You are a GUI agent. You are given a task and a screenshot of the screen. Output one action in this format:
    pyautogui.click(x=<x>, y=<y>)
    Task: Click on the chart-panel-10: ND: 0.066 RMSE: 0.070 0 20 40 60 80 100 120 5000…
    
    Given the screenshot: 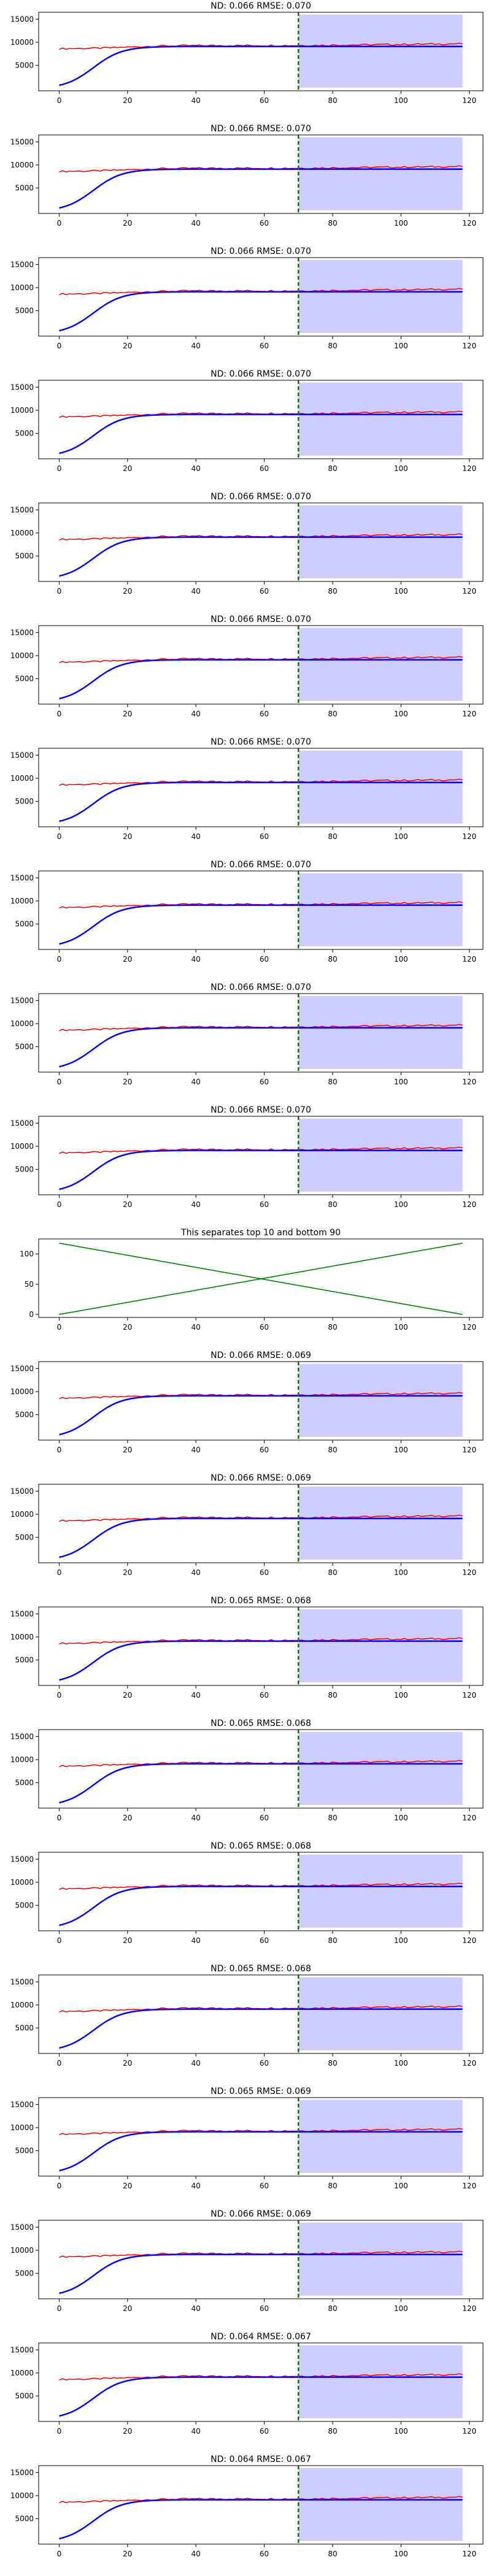 What is the action you would take?
    pyautogui.click(x=247, y=1157)
    